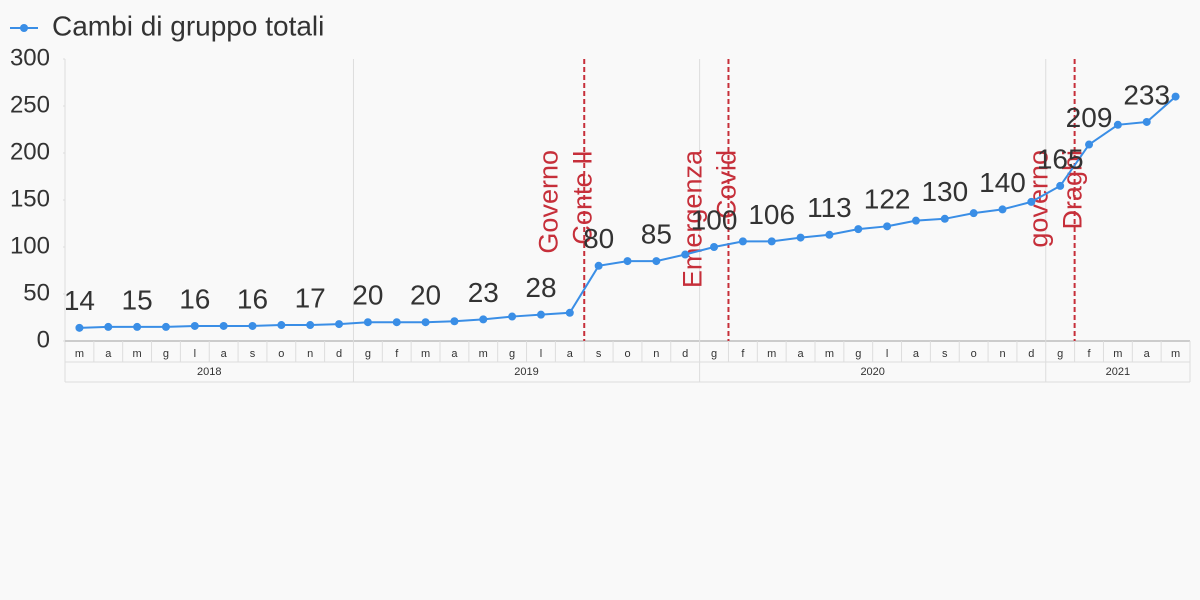 The image size is (1200, 600). What do you see at coordinates (872, 372) in the screenshot?
I see `x-group-label: 2020` at bounding box center [872, 372].